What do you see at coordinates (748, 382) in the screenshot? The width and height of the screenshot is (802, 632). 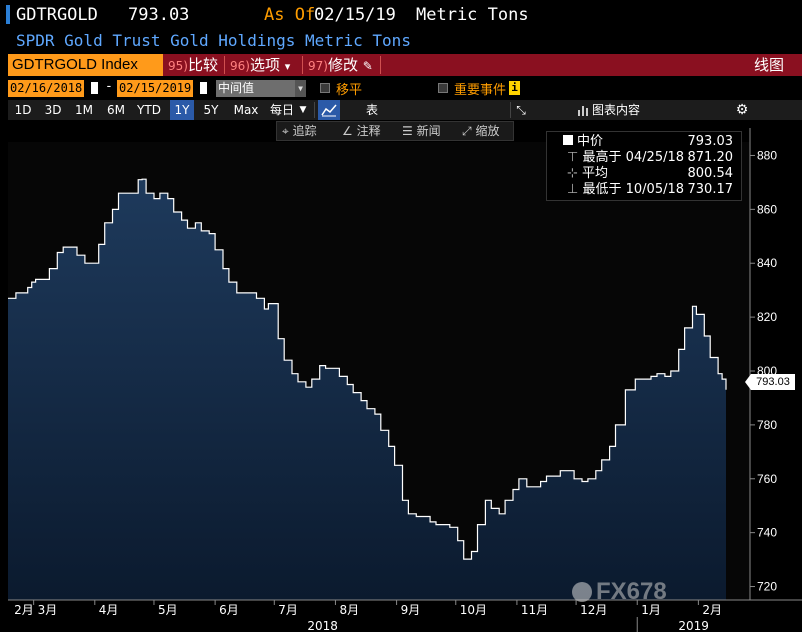 I see `price-tag-pointer` at bounding box center [748, 382].